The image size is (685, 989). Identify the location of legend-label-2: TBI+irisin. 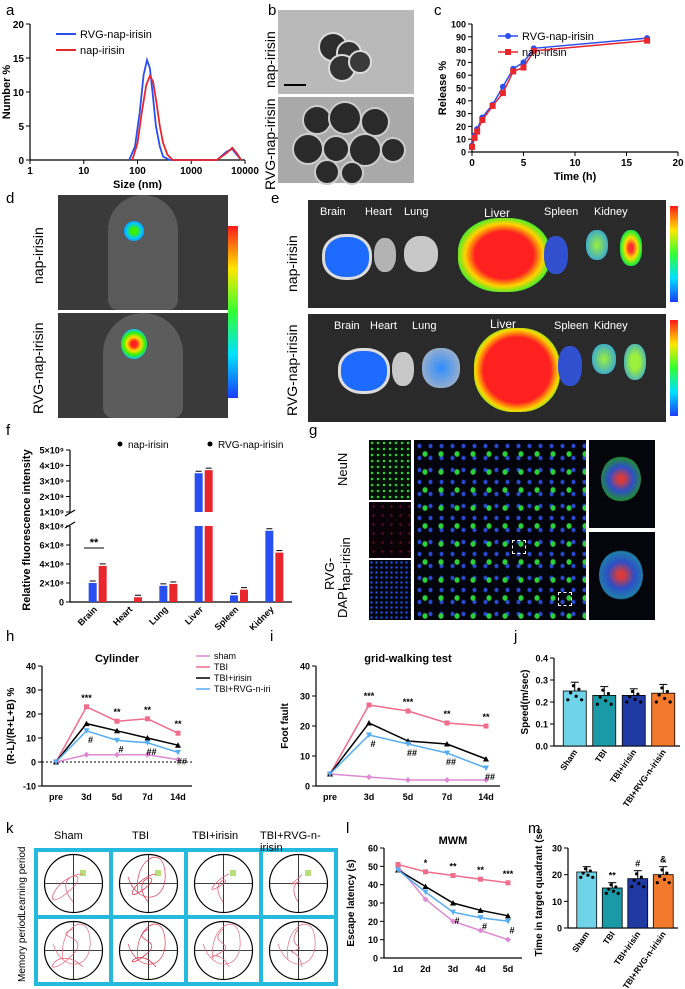
(233, 678).